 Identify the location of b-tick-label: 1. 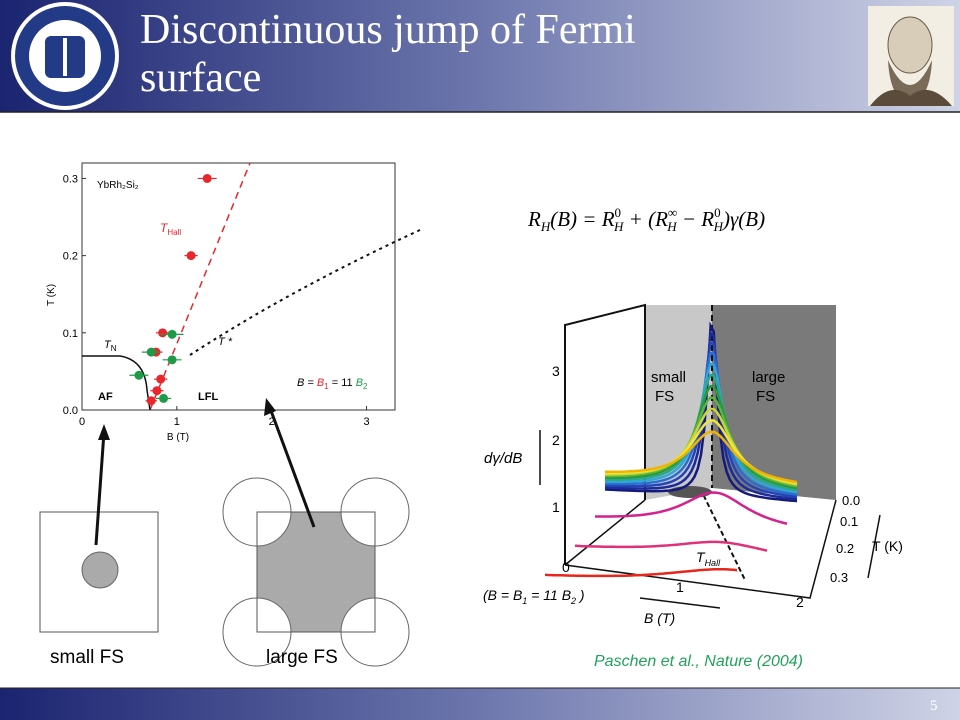
(680, 587).